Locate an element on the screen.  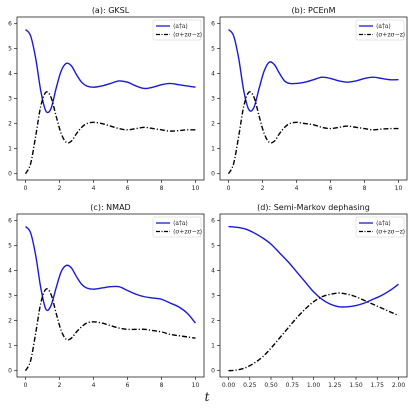
x-tick-label: 0.50 is located at coordinates (271, 385).